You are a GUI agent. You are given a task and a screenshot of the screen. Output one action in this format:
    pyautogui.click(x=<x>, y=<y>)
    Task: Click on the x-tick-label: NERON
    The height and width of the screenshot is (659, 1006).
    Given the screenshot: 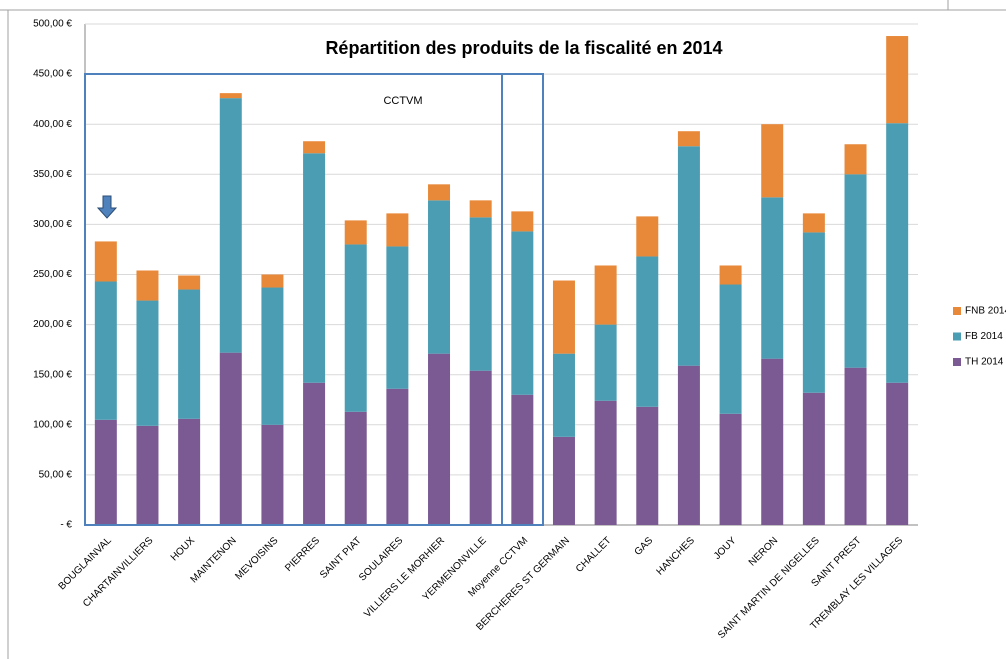 What is the action you would take?
    pyautogui.click(x=763, y=551)
    